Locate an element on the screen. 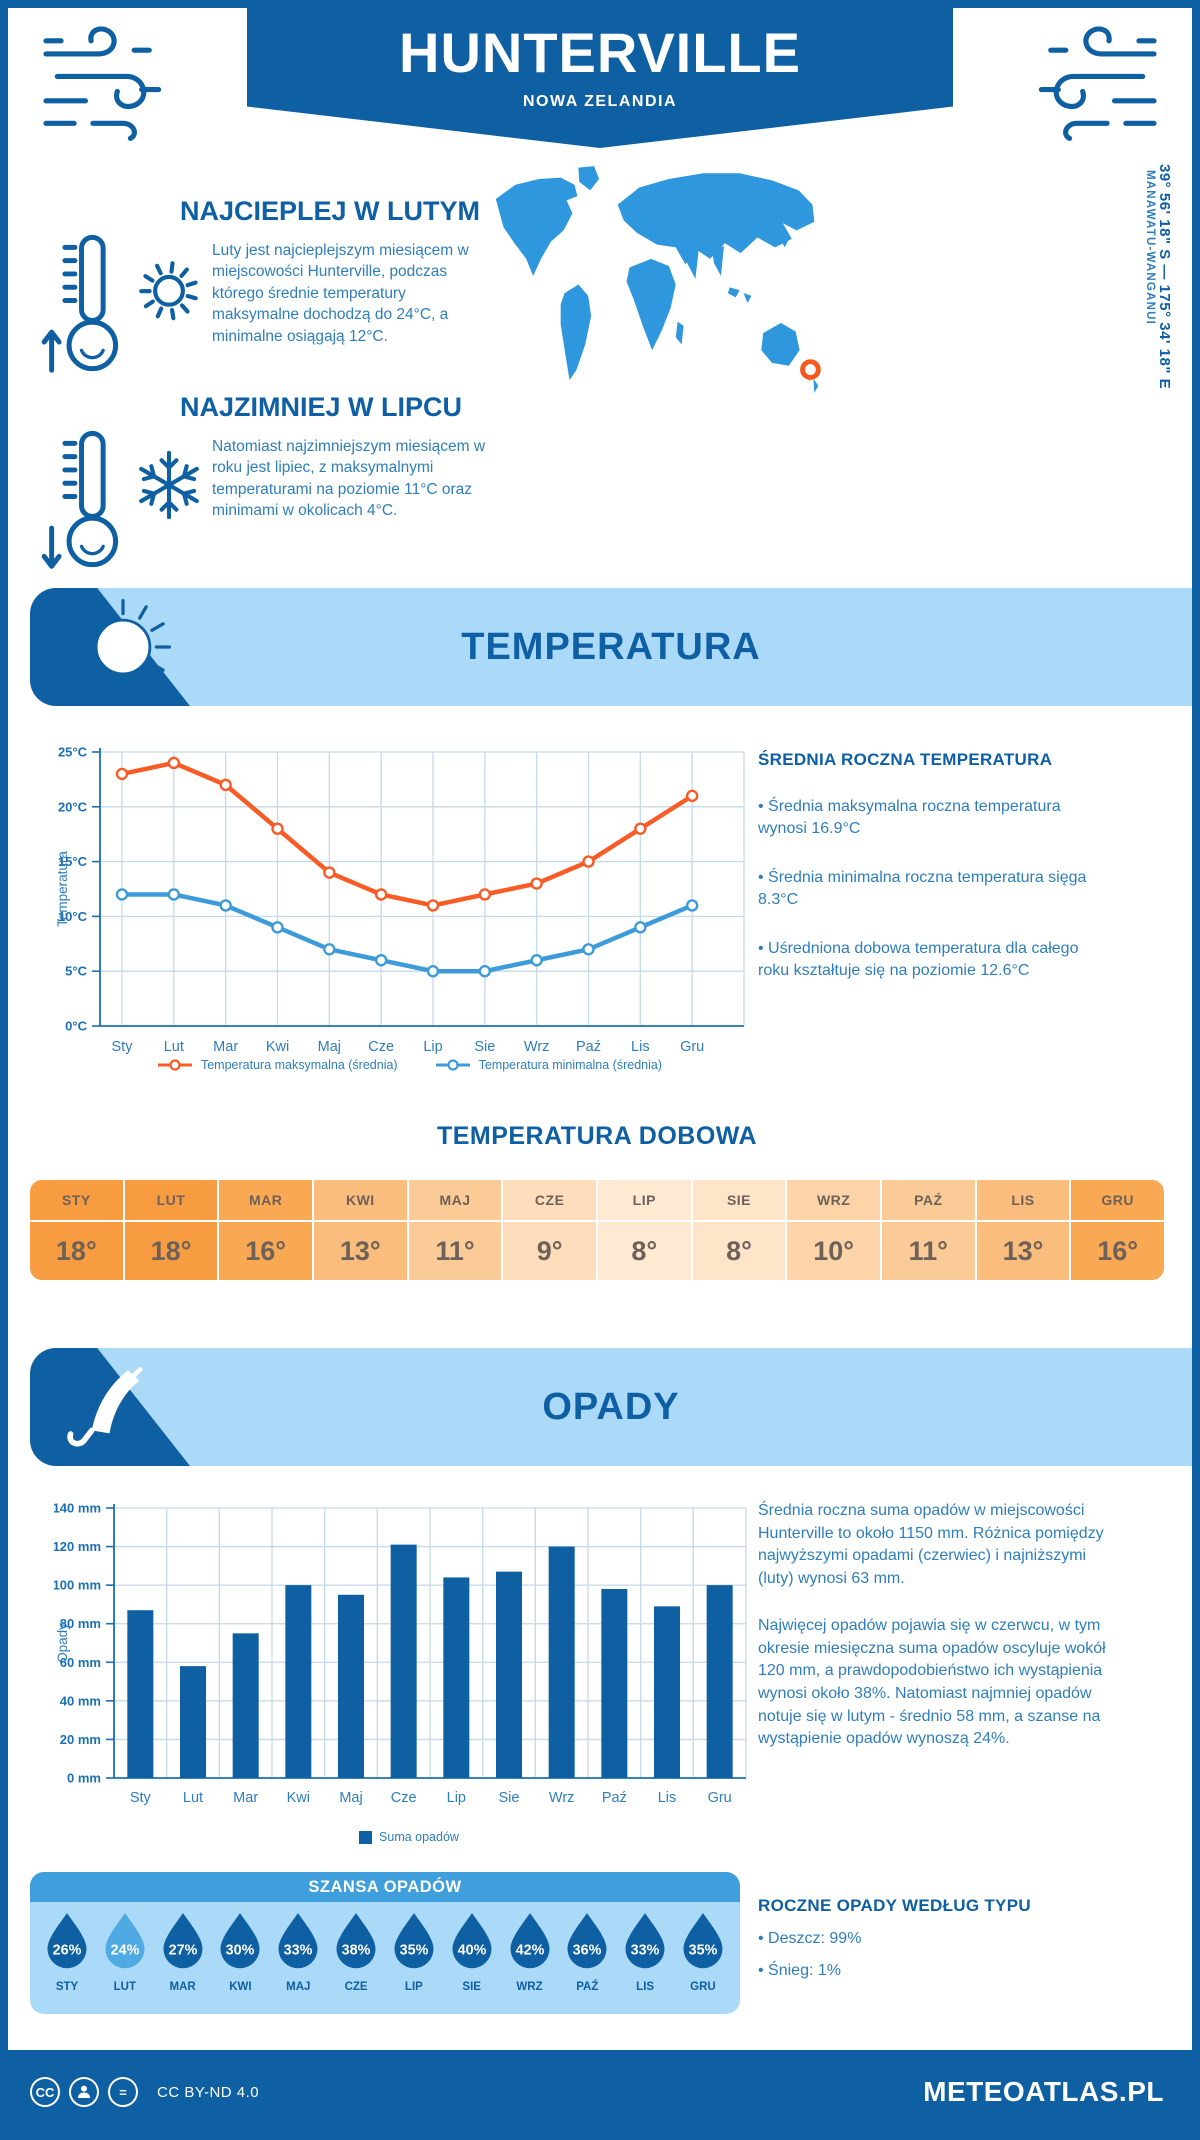 This screenshot has height=2140, width=1200. svg-text: 38% is located at coordinates (356, 1950).